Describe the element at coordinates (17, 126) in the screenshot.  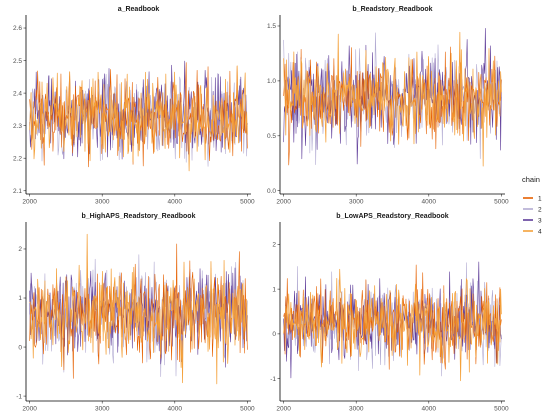
I see `y-tick-label: 2.3` at that location.